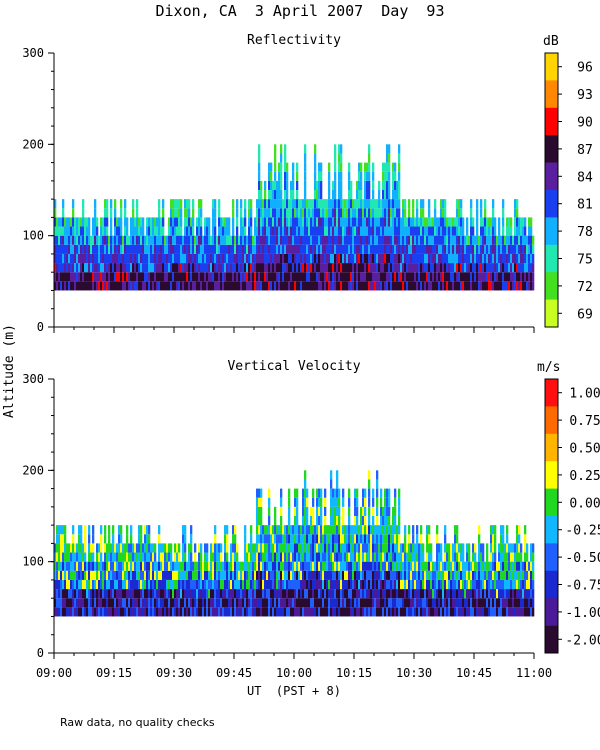 The height and width of the screenshot is (750, 600). What do you see at coordinates (551, 41) in the screenshot?
I see `reflectivity-unit: dB` at bounding box center [551, 41].